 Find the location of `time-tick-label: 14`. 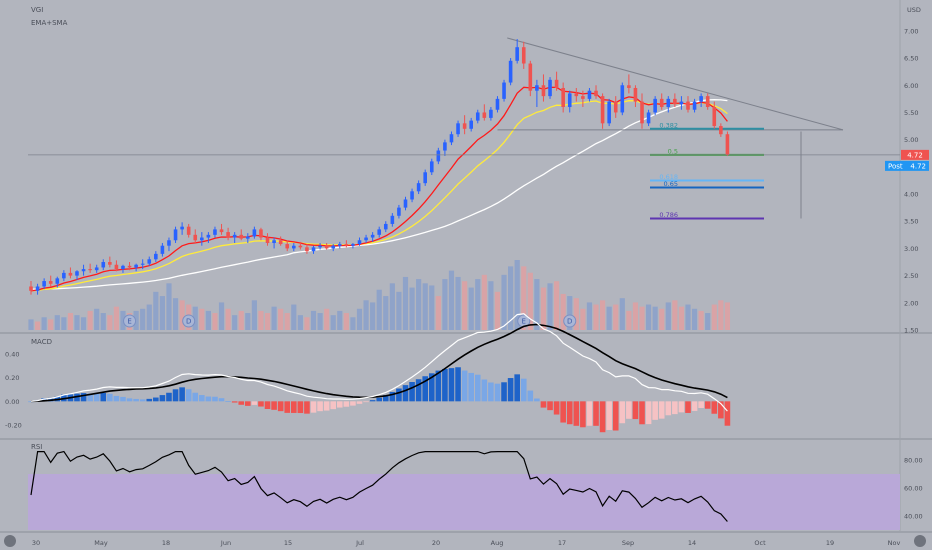

time-tick-label: 14 is located at coordinates (692, 543).